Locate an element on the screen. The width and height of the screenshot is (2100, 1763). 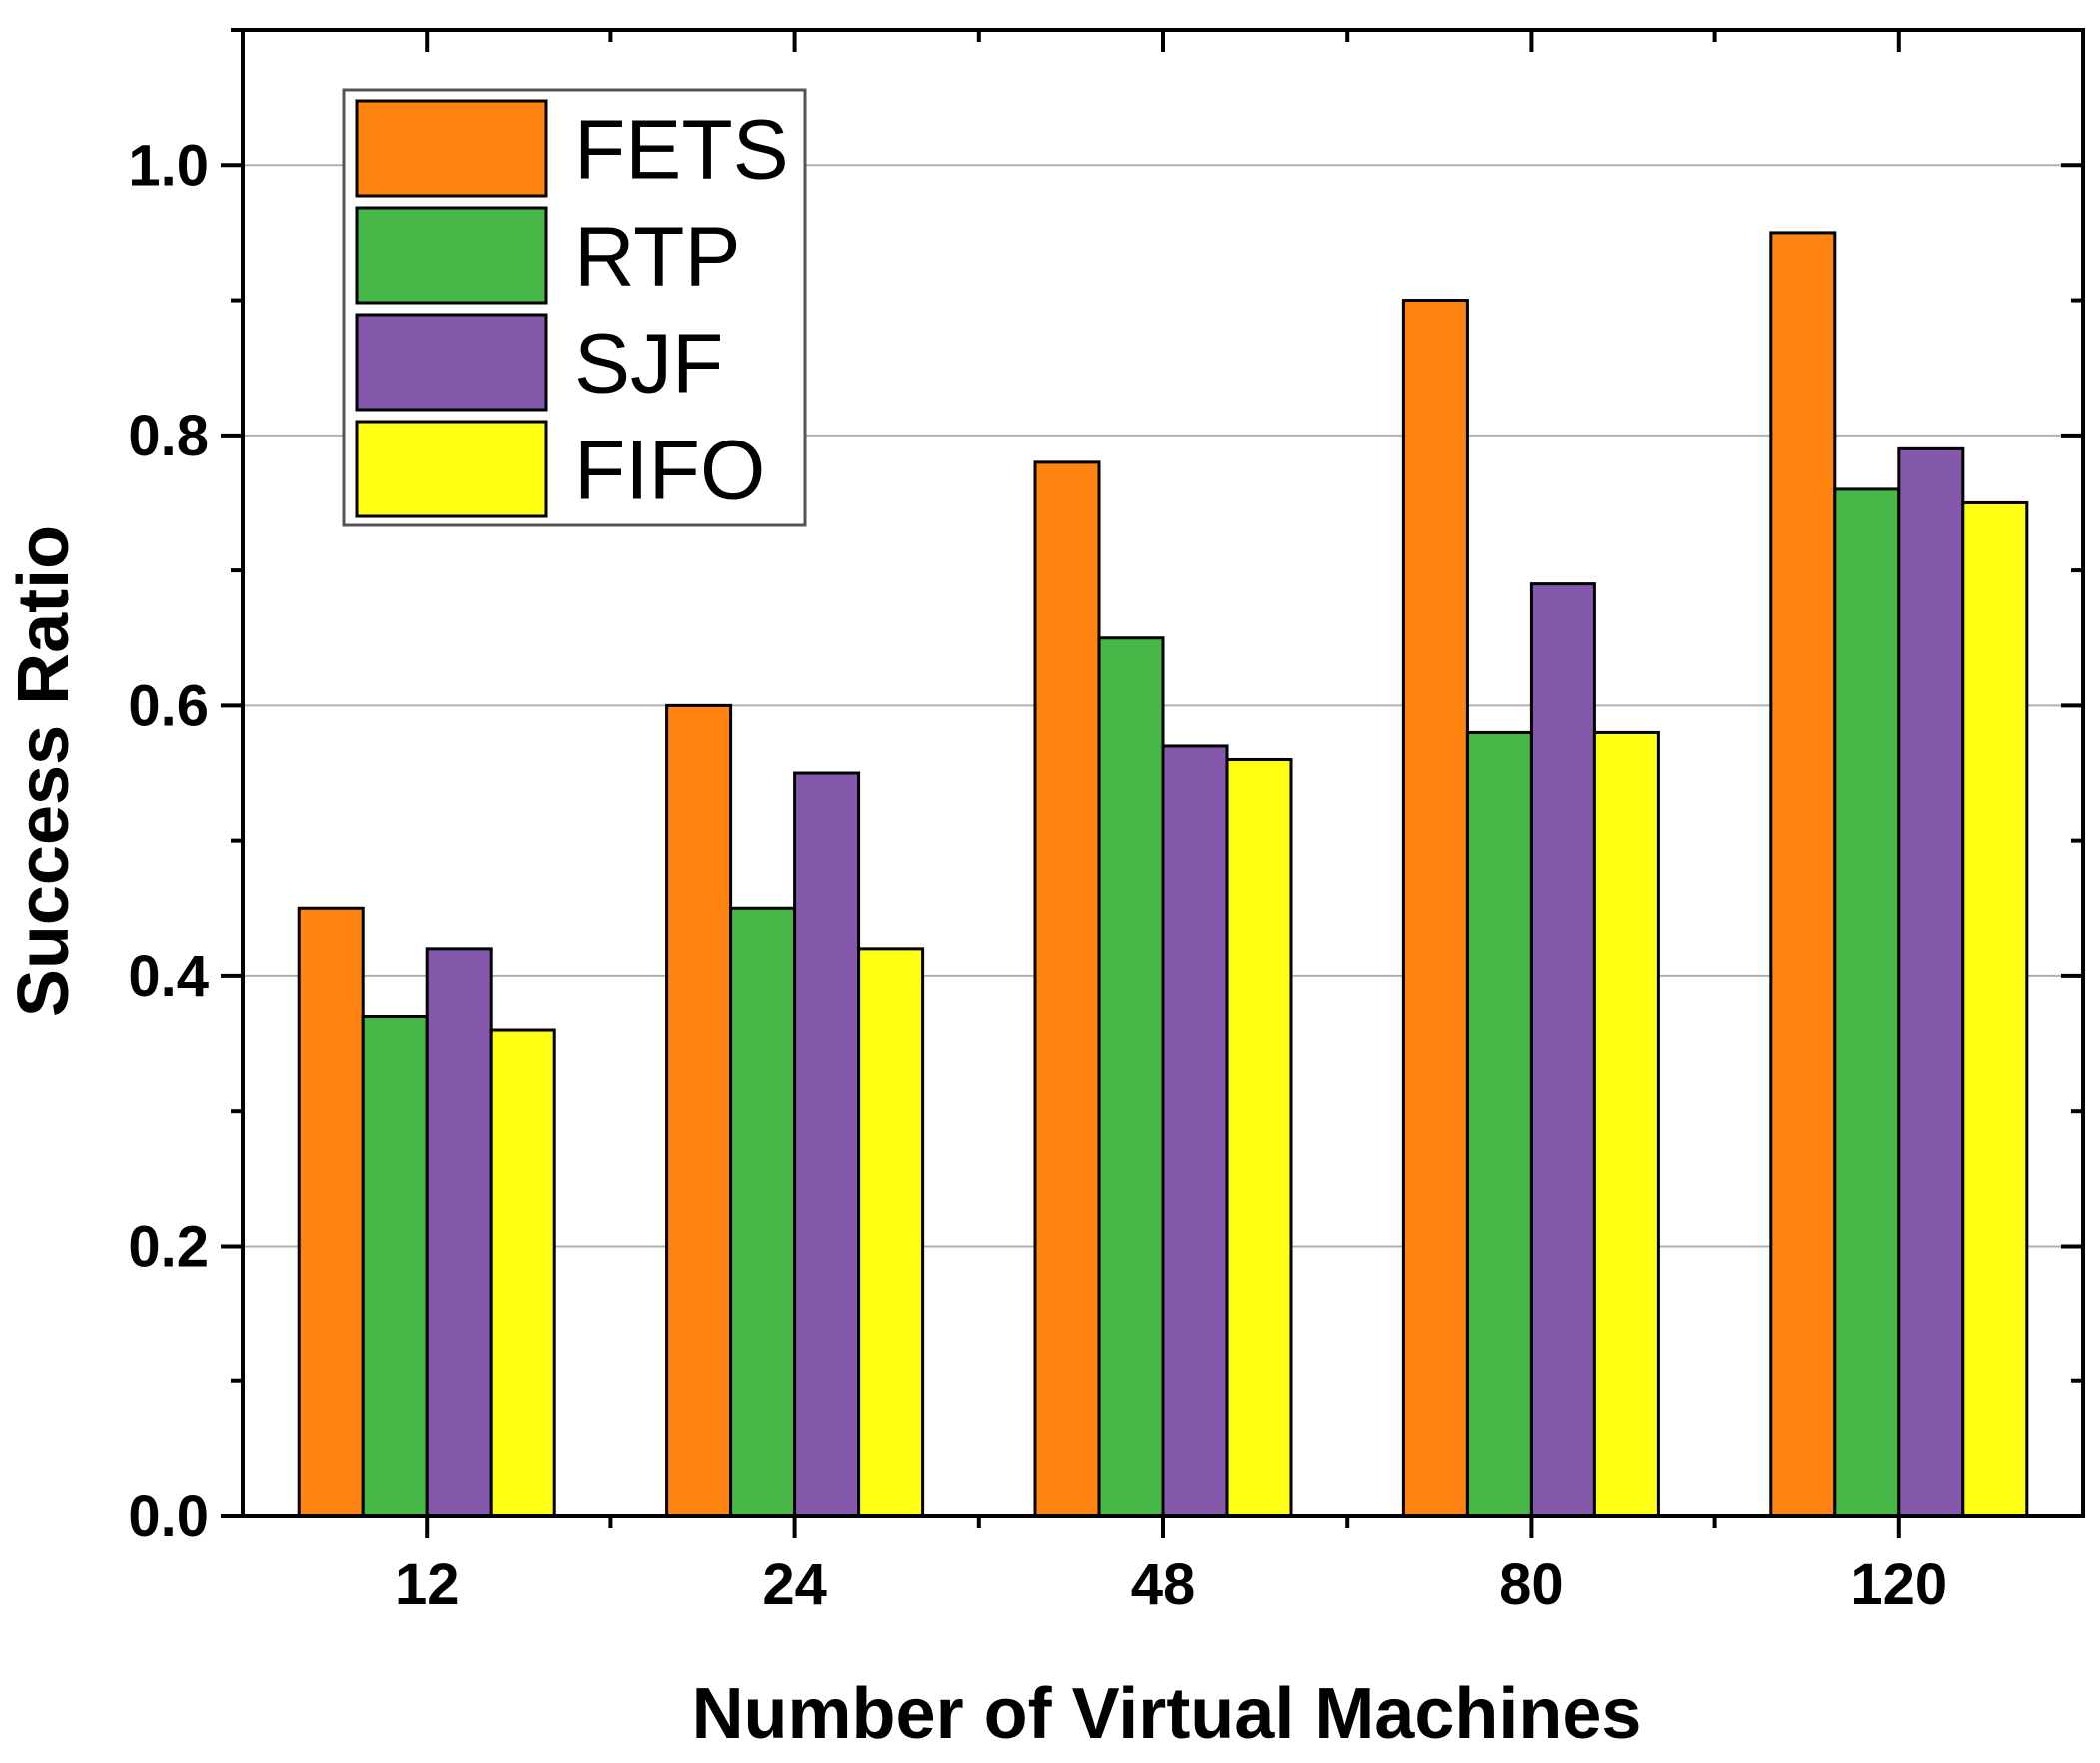
y-tick-label: 0.8 is located at coordinates (168, 436).